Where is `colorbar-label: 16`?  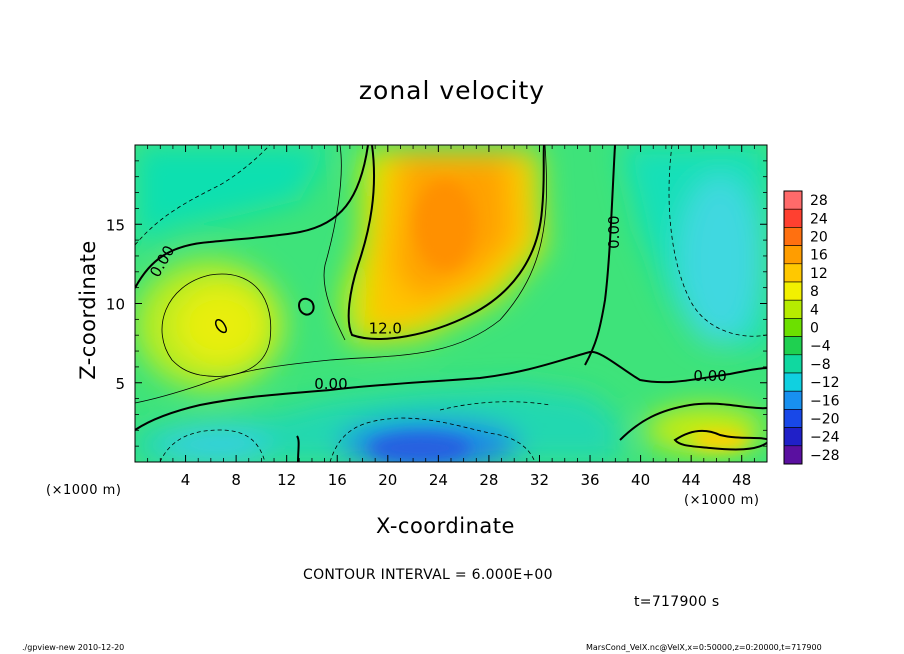 colorbar-label: 16 is located at coordinates (819, 256).